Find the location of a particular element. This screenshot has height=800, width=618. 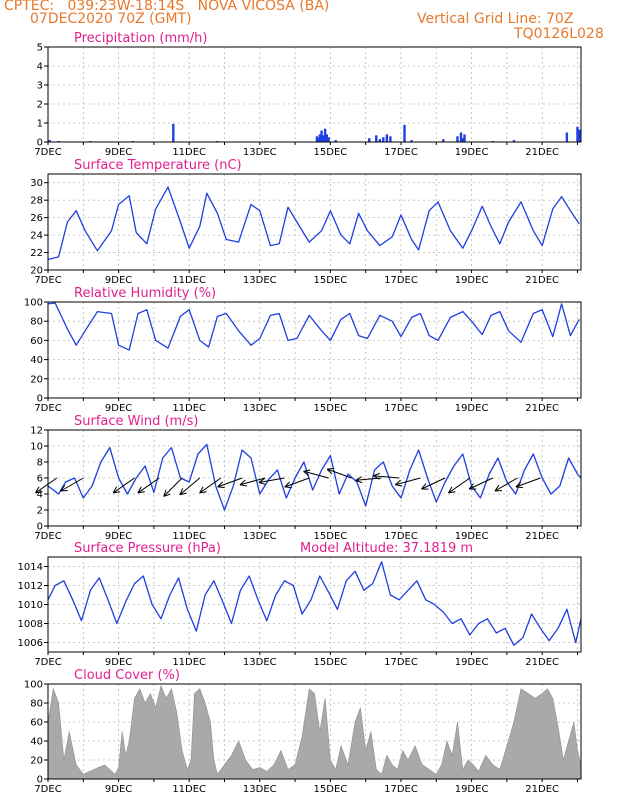

y-tick-label: 4 is located at coordinates (40, 495).